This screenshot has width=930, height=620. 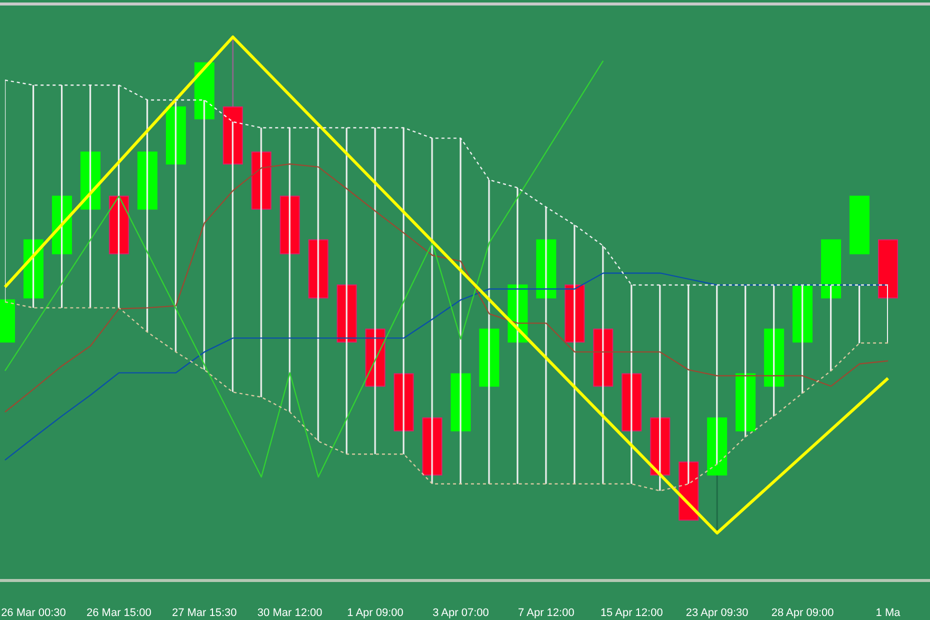 I want to click on x-tick-label: 23 Apr 09:30, so click(x=717, y=613).